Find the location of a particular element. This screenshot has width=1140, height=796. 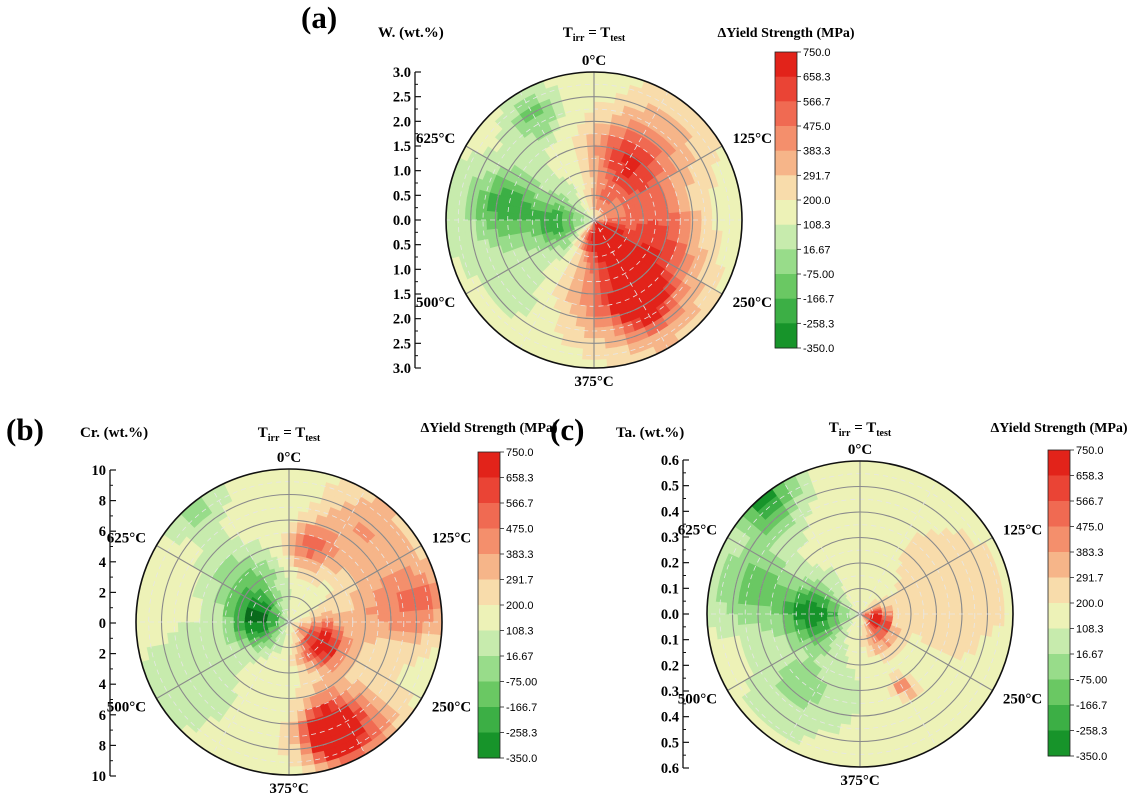

radial-tick-label: 2.5 is located at coordinates (402, 98).